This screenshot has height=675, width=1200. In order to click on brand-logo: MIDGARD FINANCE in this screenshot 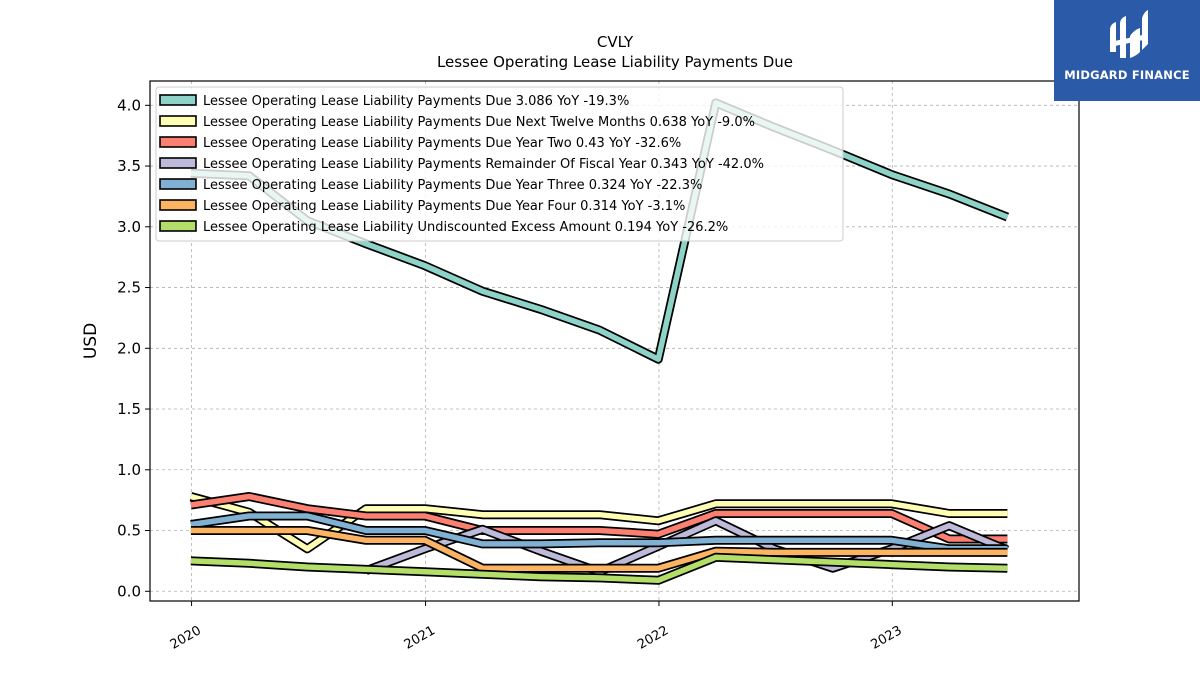, I will do `click(1127, 50)`.